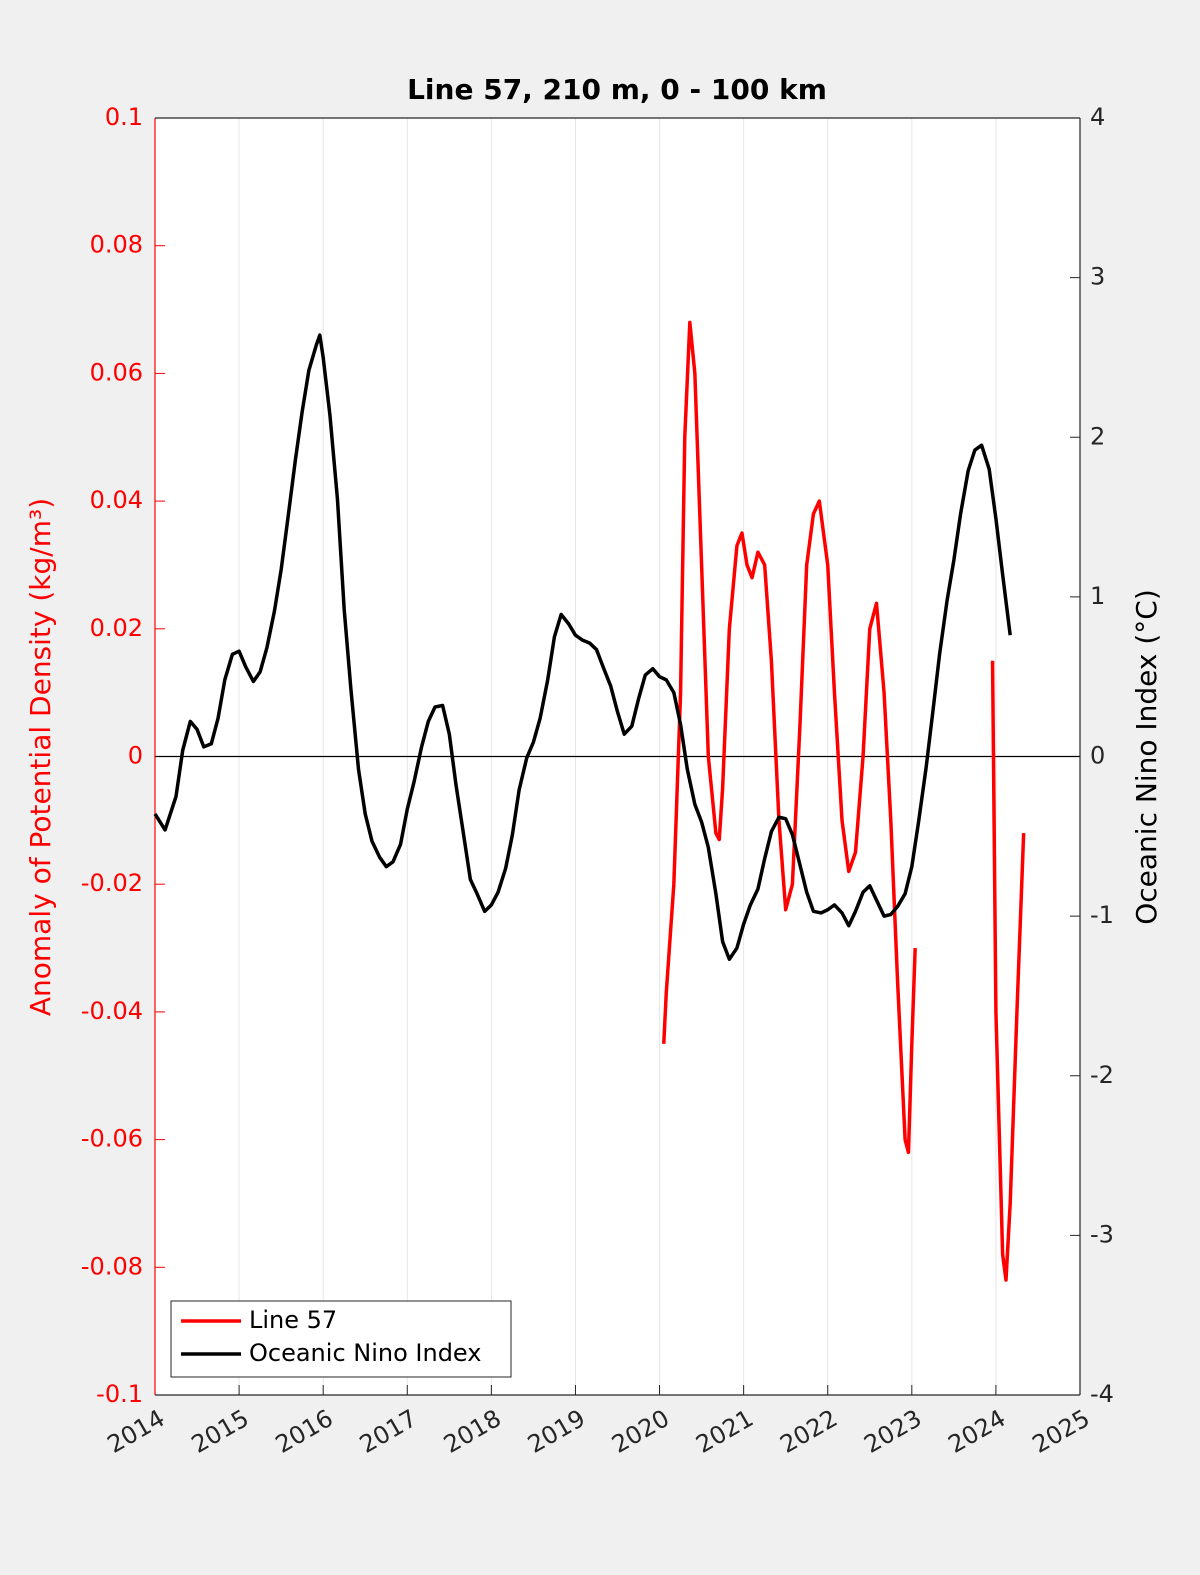  Describe the element at coordinates (388, 1431) in the screenshot. I see `x-tick-label: 2017` at that location.